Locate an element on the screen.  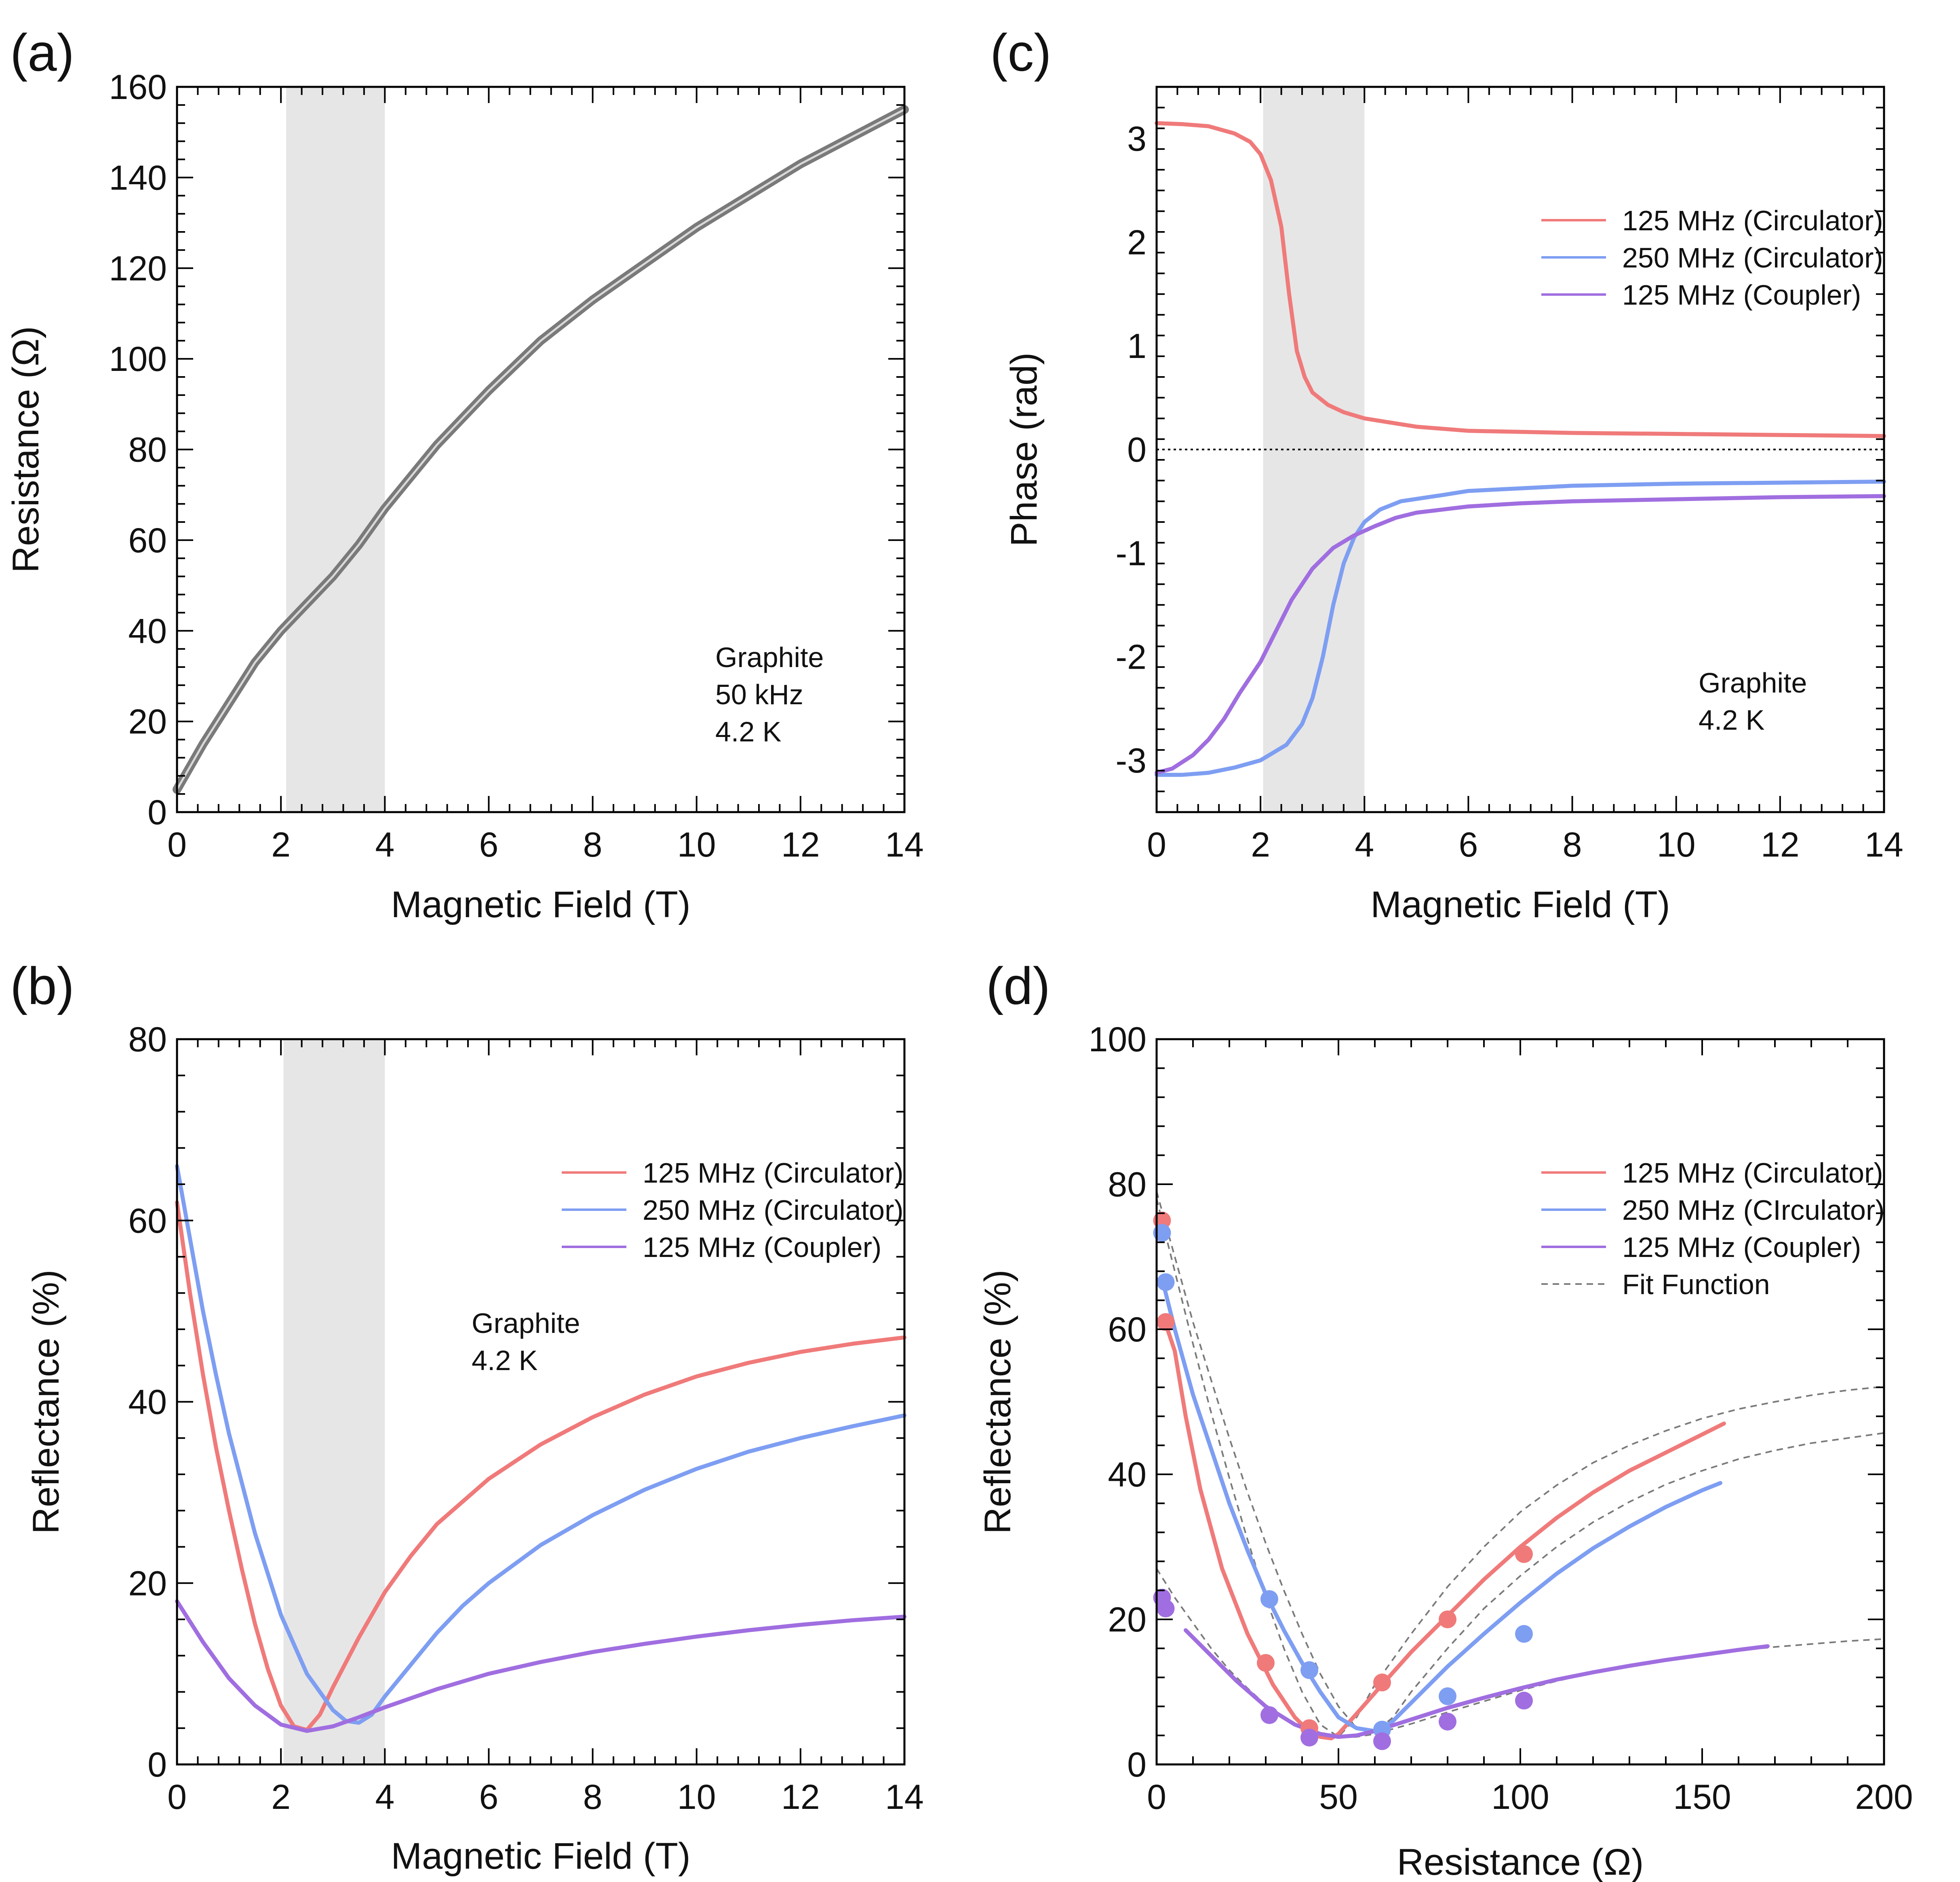
y-tick-label: 140 is located at coordinates (138, 178).